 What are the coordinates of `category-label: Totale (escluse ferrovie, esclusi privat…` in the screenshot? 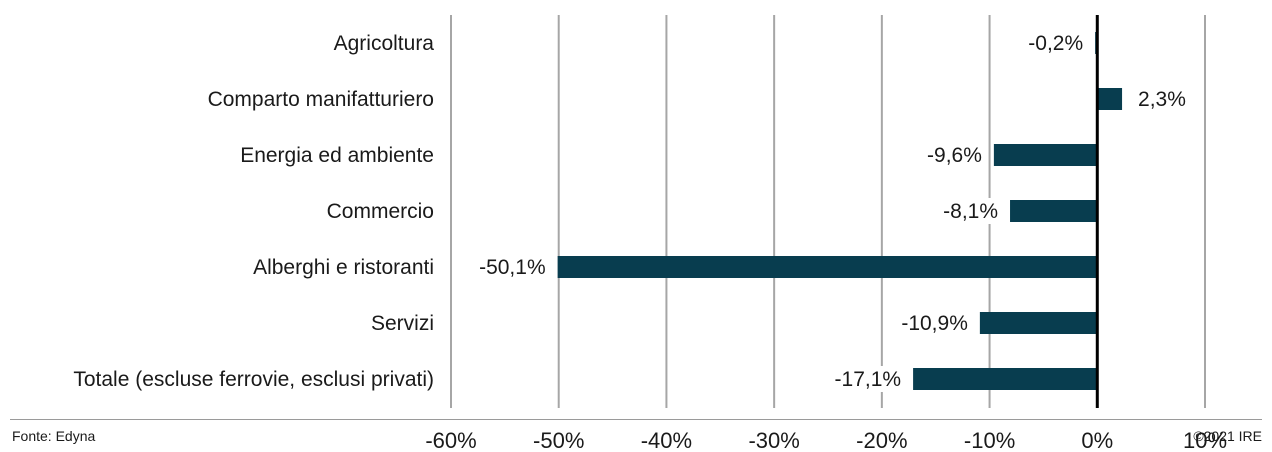 It's located at (253, 379).